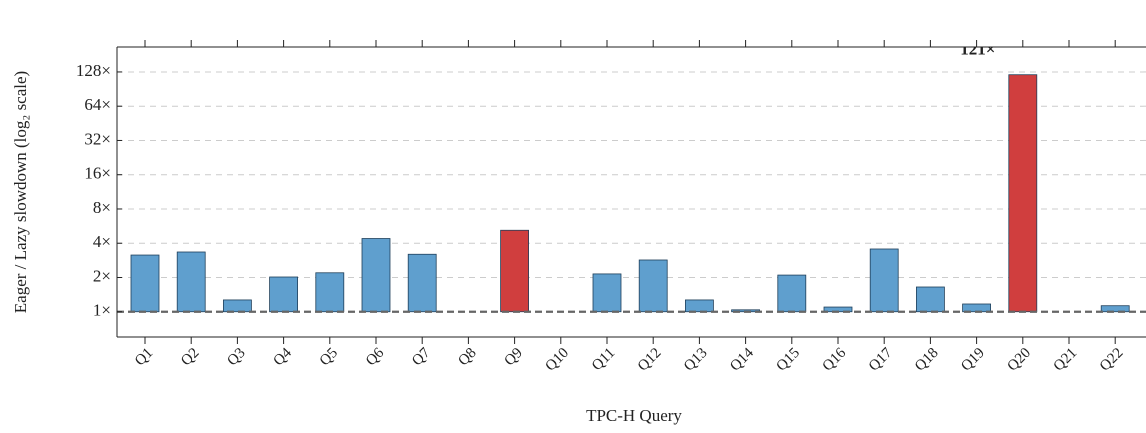 The image size is (1146, 433). Describe the element at coordinates (97, 173) in the screenshot. I see `y-tick-label: 16×` at that location.